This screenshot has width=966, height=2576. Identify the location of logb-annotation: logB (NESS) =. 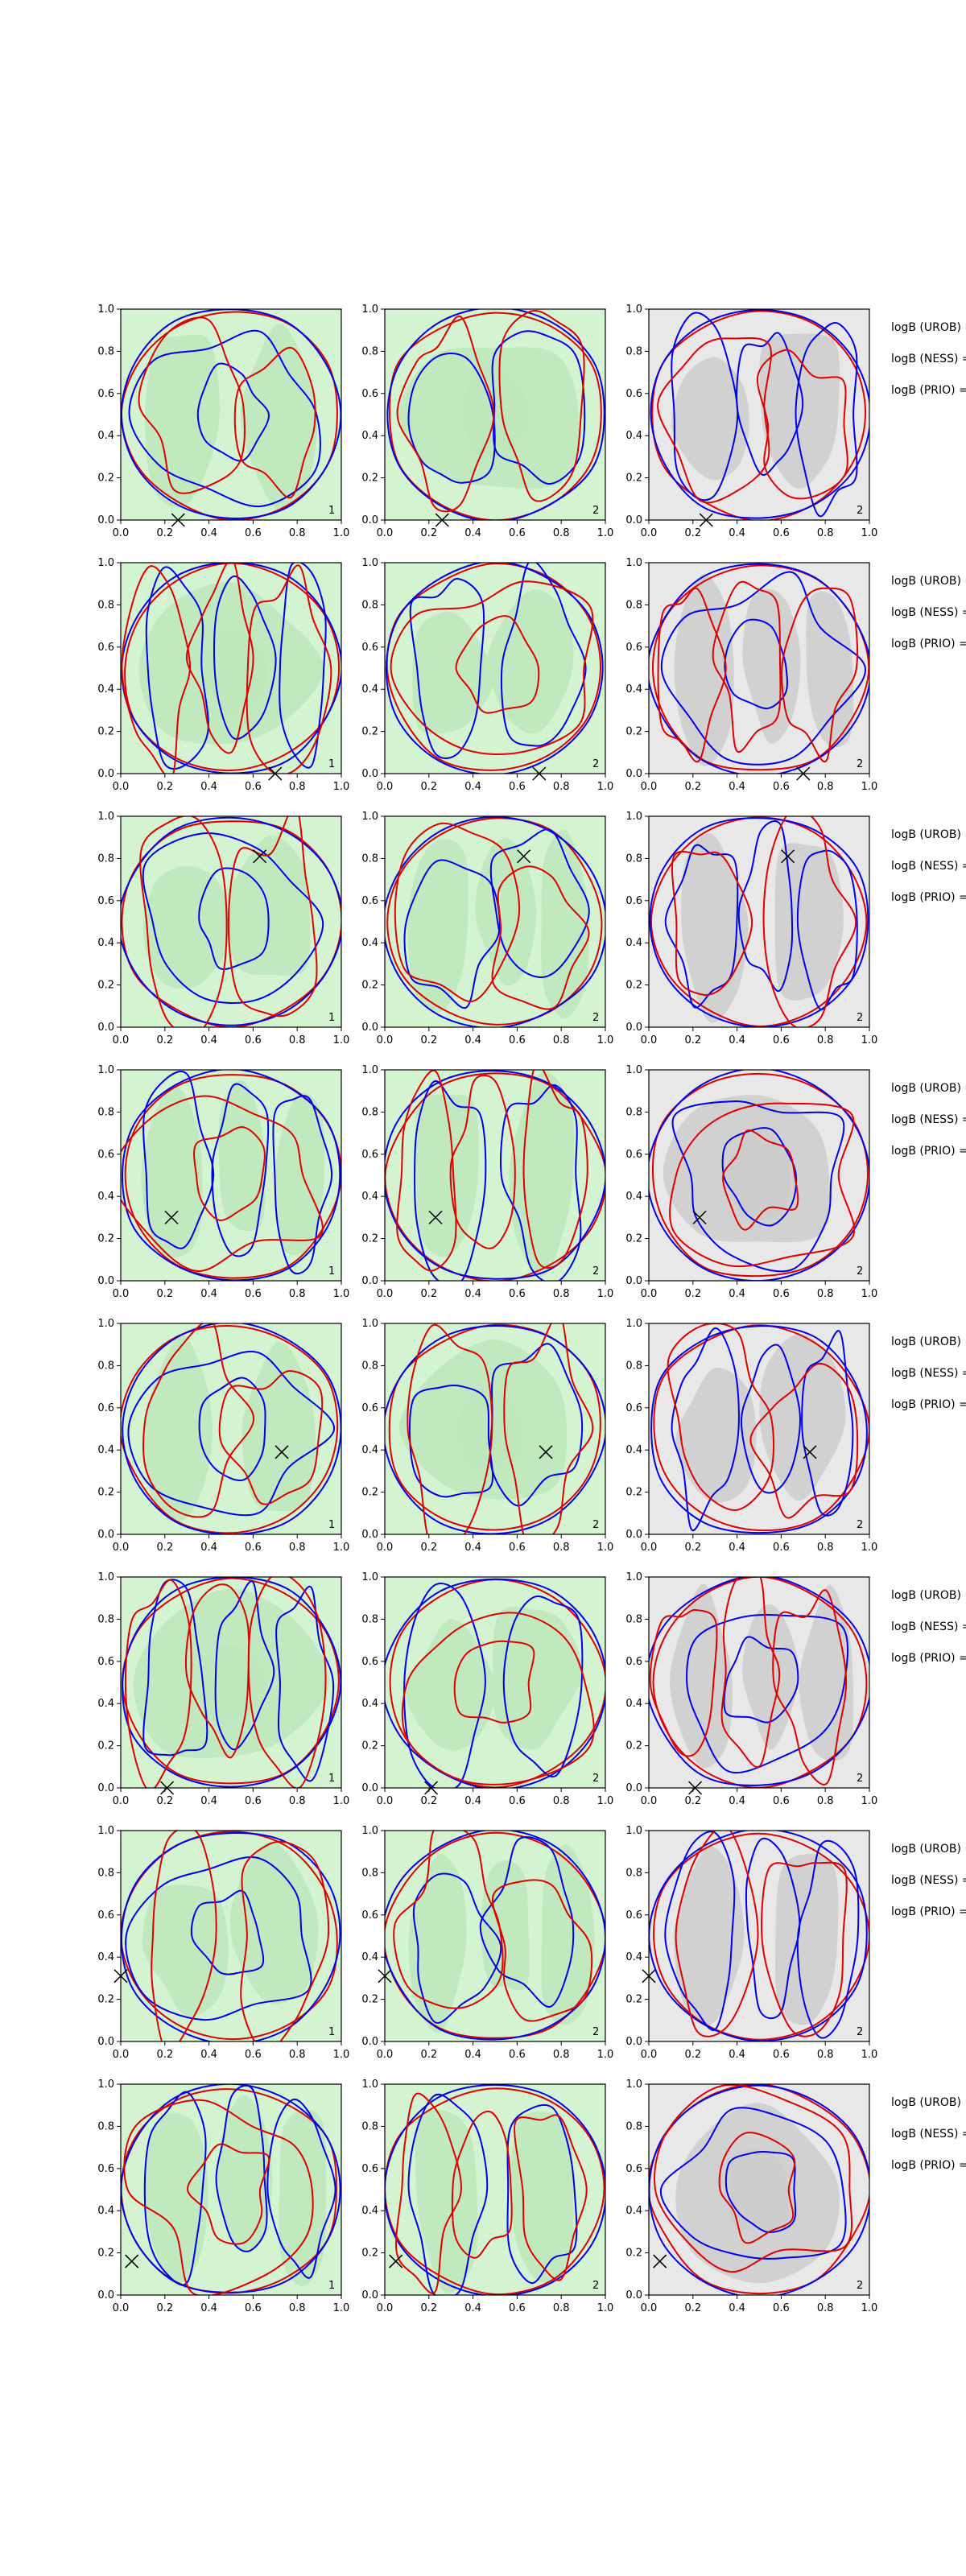
(928, 612).